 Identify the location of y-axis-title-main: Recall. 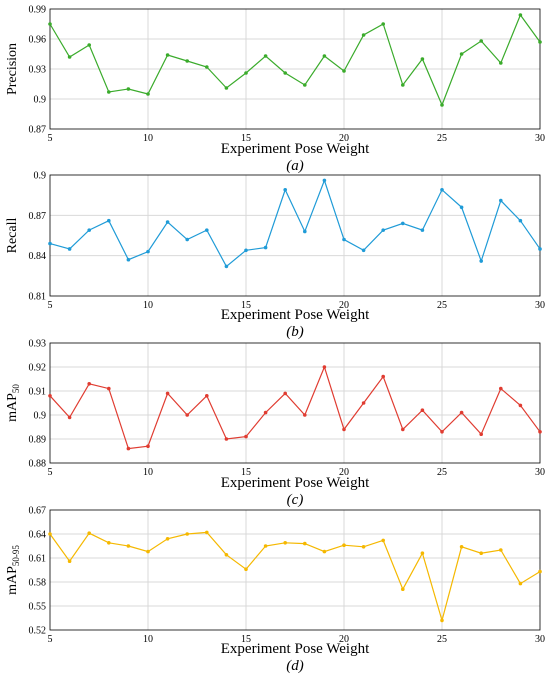
(12, 236).